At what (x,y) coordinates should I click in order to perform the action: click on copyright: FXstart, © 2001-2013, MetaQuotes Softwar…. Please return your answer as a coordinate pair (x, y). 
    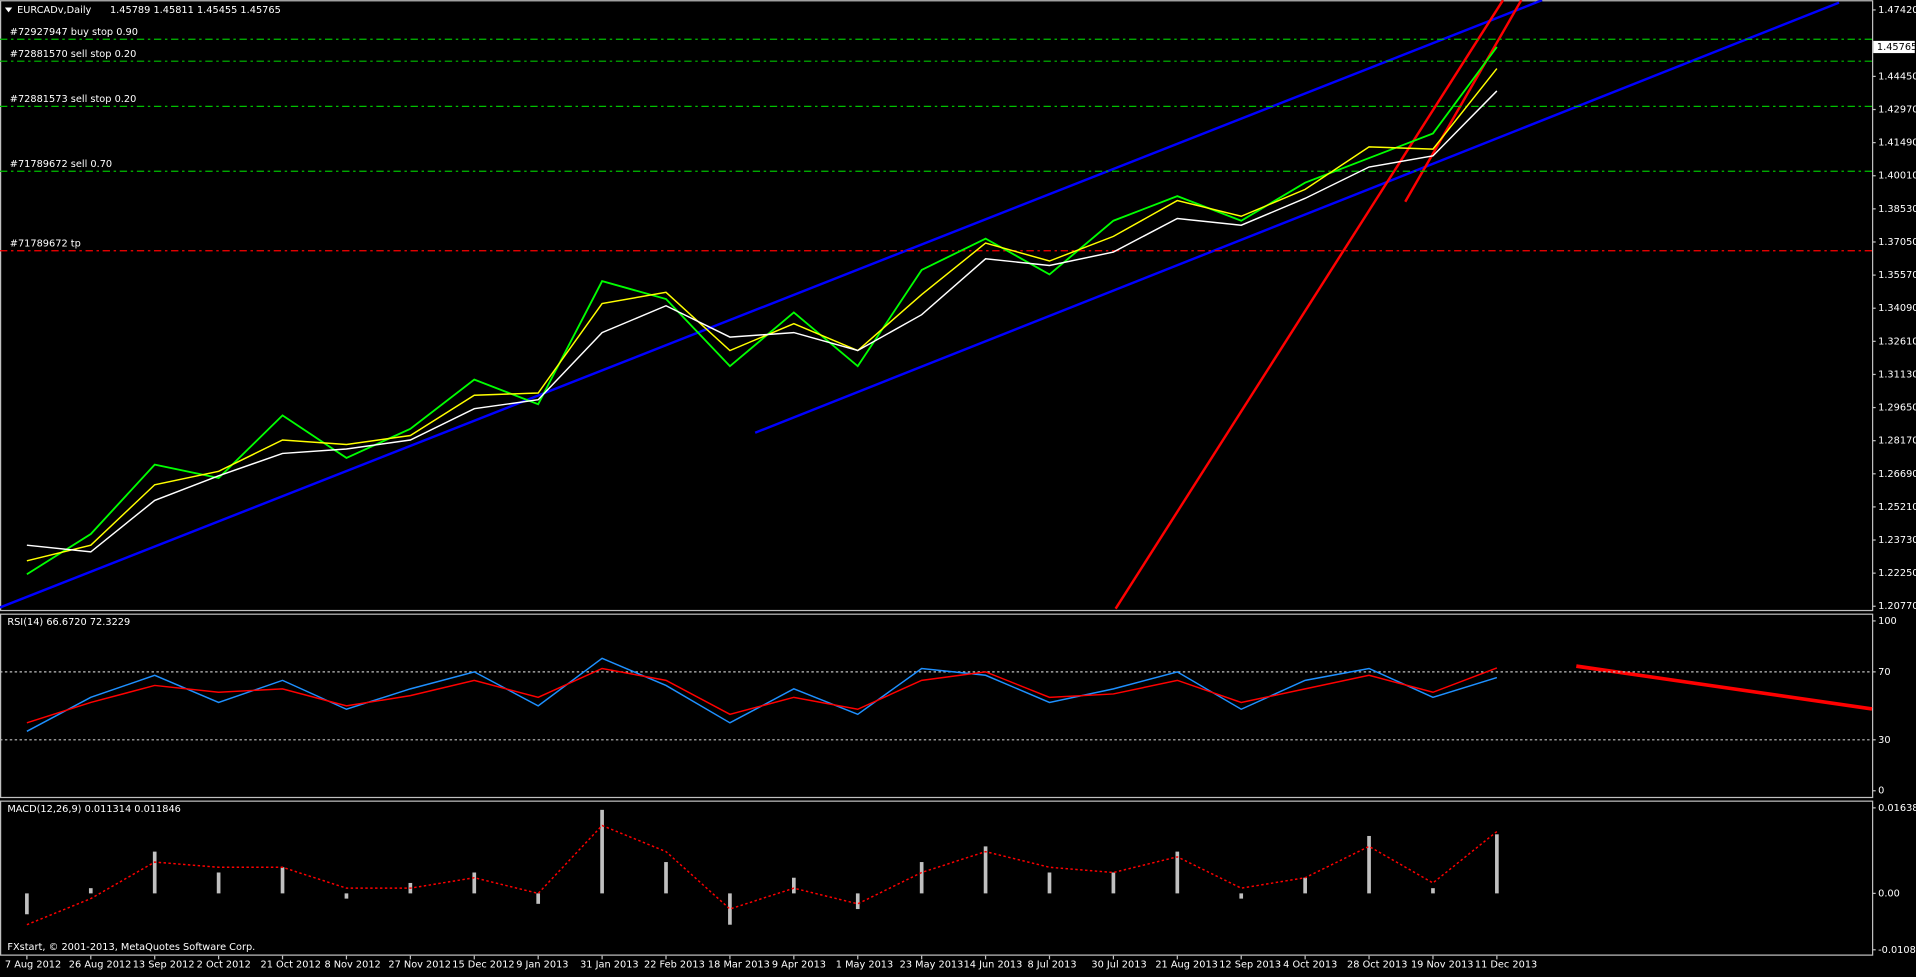
    Looking at the image, I should click on (131, 947).